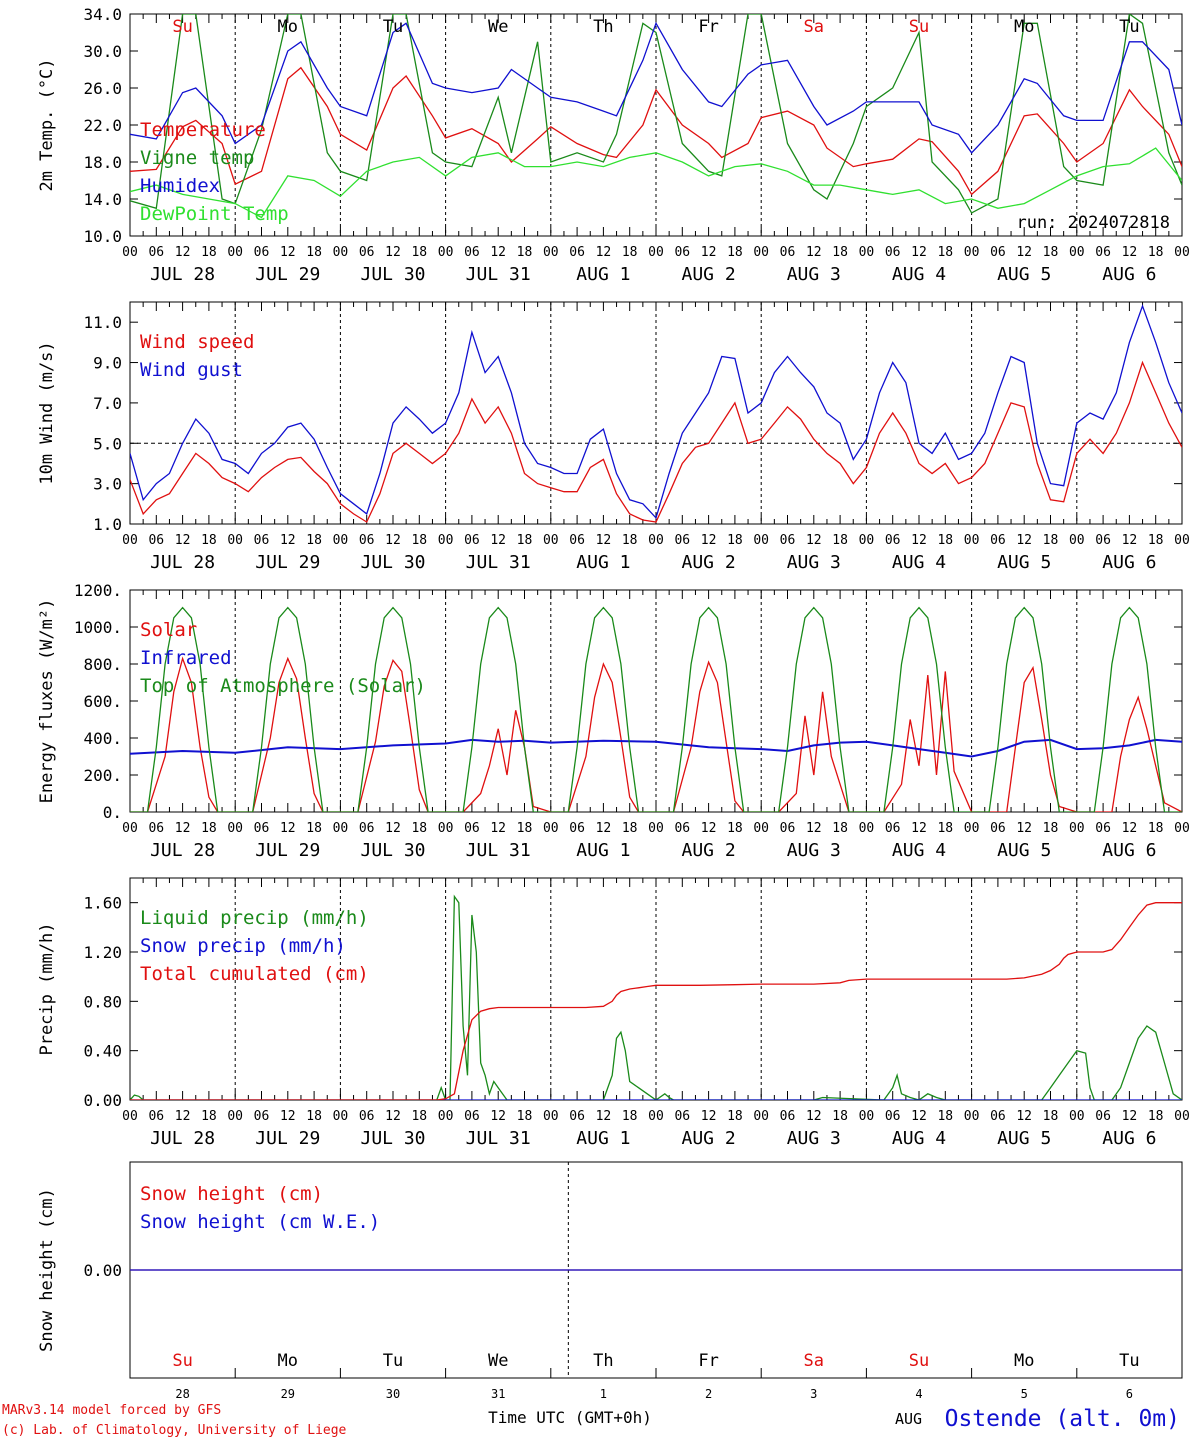 The height and width of the screenshot is (1440, 1194). What do you see at coordinates (1129, 27) in the screenshot?
I see `day-abbr-top: Tu` at bounding box center [1129, 27].